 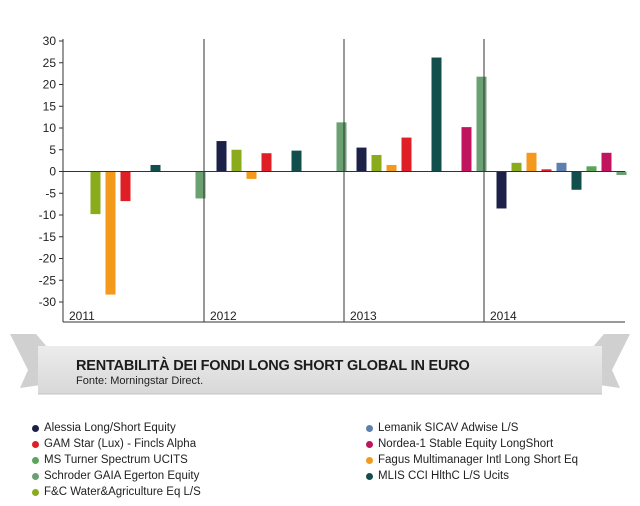 What do you see at coordinates (120, 444) in the screenshot?
I see `legend-label: GAM Star (Lux) - Fincls Alpha` at bounding box center [120, 444].